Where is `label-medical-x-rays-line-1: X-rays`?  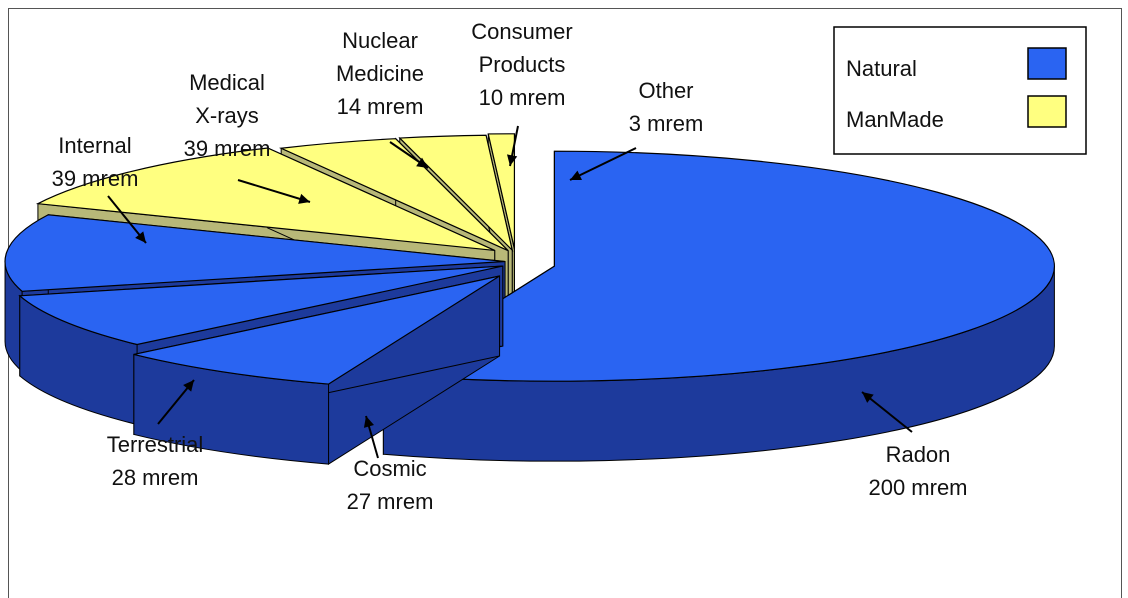
label-medical-x-rays-line-1: X-rays is located at coordinates (227, 115).